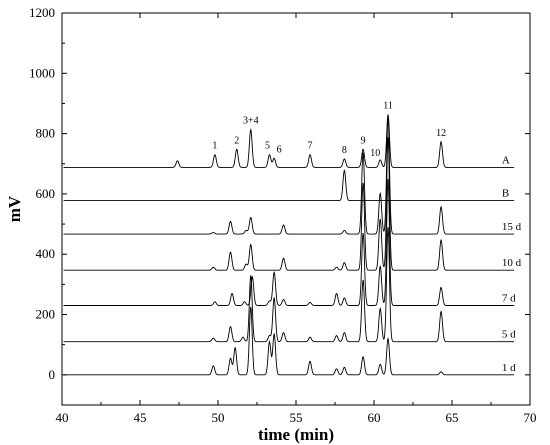  Describe the element at coordinates (530, 417) in the screenshot. I see `x-tick-label: 70` at that location.